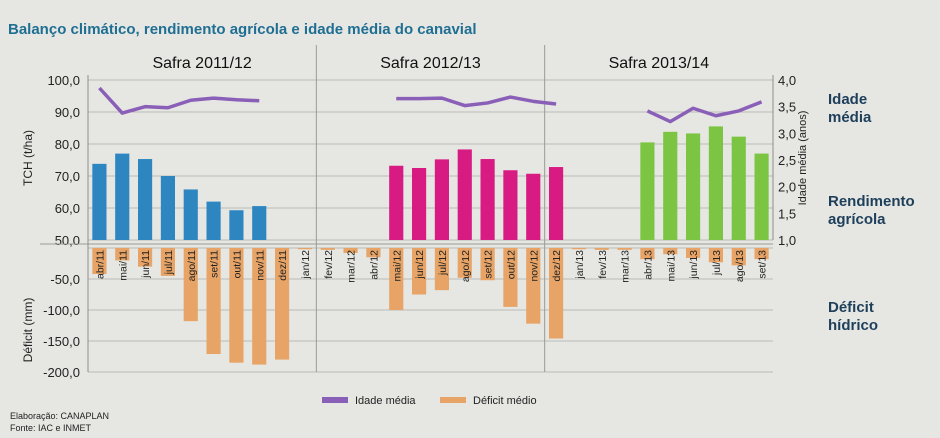 The image size is (940, 438). Describe the element at coordinates (51, 428) in the screenshot. I see `footer-fonte: Fonte: IAC e INMET` at that location.